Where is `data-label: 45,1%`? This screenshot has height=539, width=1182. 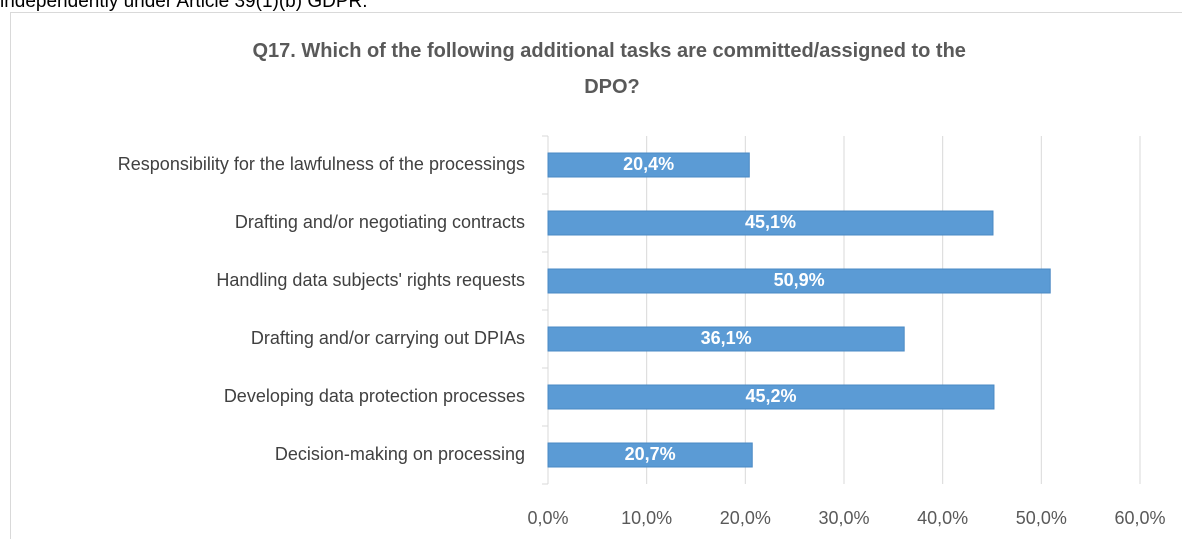
data-label: 45,1% is located at coordinates (770, 222).